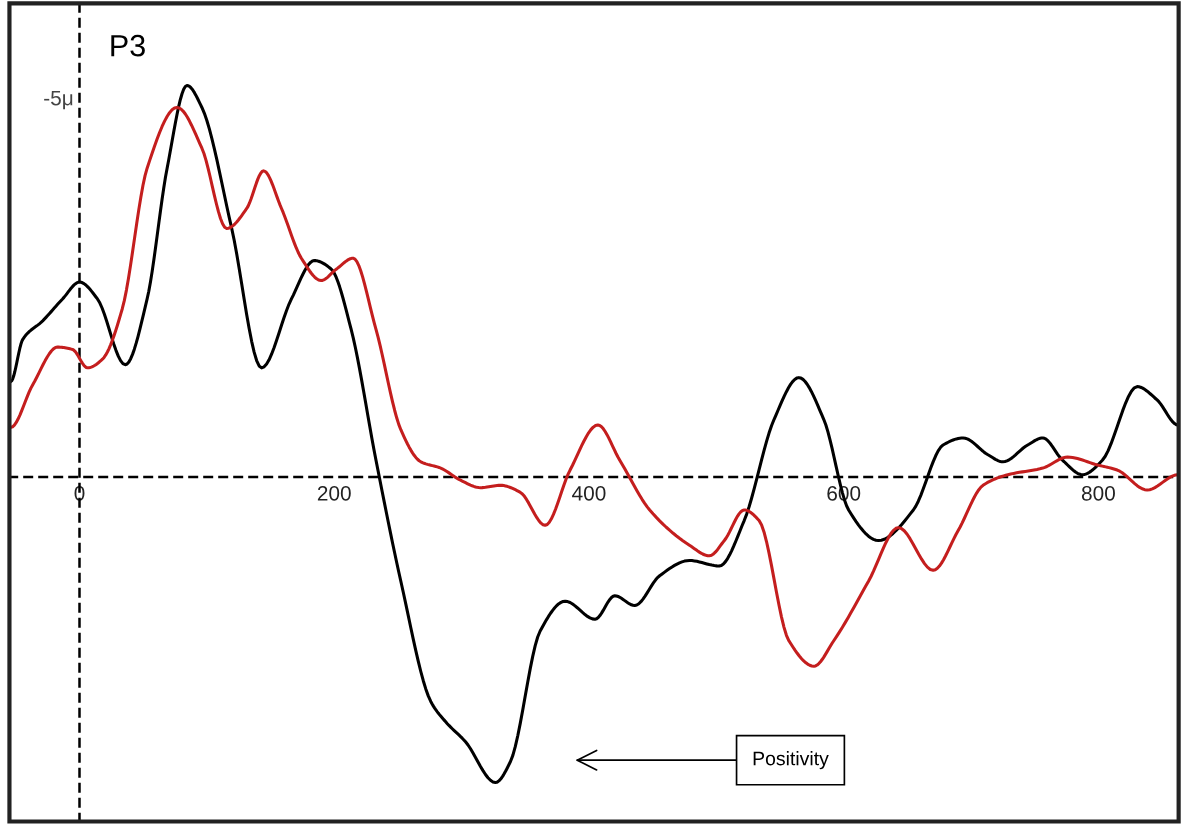 The image size is (1181, 824). I want to click on annotation: Positivity, so click(791, 760).